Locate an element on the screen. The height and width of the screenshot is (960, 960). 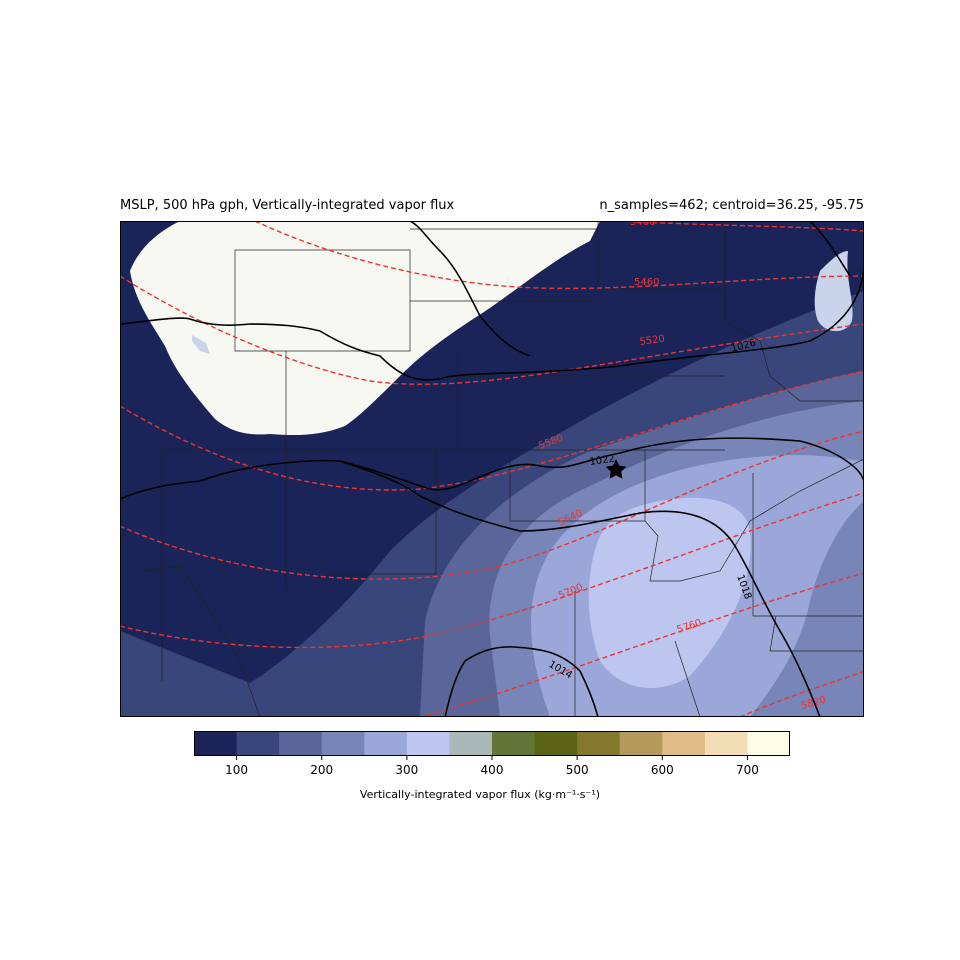
colorbar-tick-label: 400 is located at coordinates (492, 770).